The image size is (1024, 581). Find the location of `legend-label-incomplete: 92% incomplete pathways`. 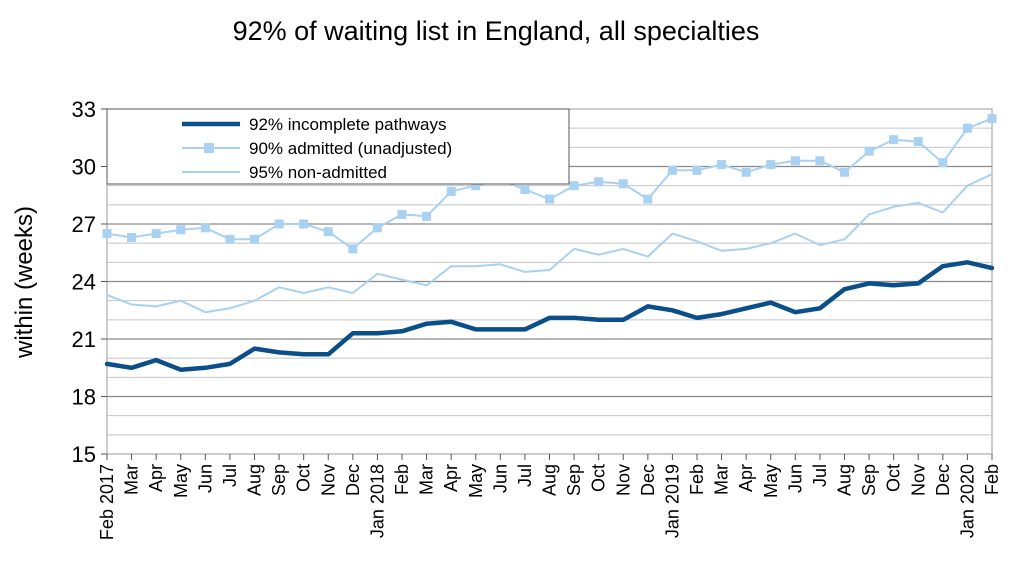

legend-label-incomplete: 92% incomplete pathways is located at coordinates (348, 124).